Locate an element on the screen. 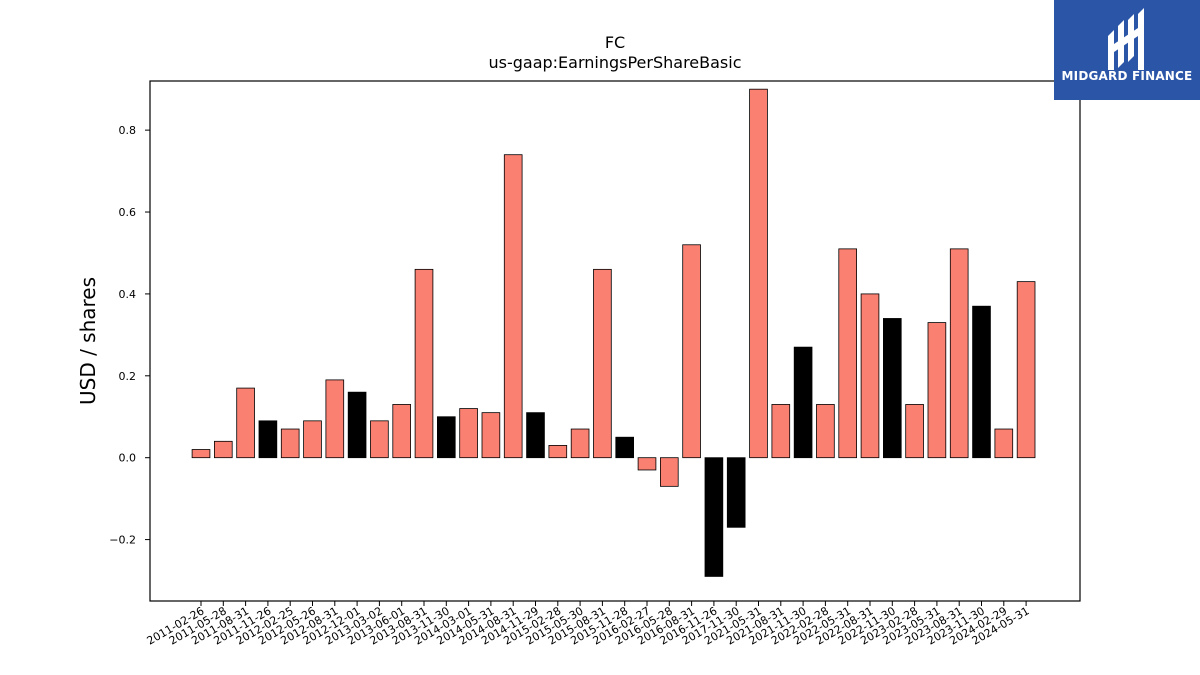 The height and width of the screenshot is (675, 1200). midgard-finance-logo: MIDGARD FINANCE is located at coordinates (1127, 50).